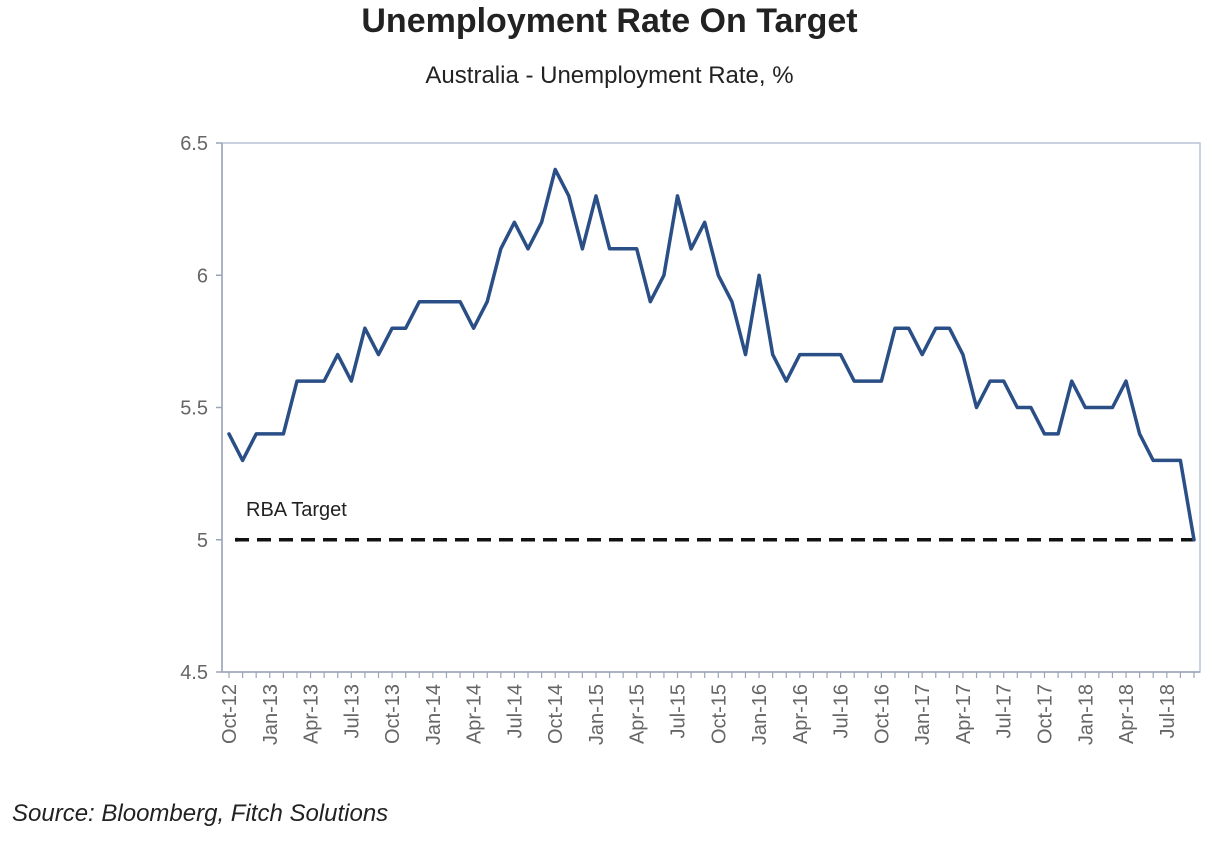 This screenshot has width=1219, height=851. Describe the element at coordinates (194, 673) in the screenshot. I see `y-tick-label: 4.5` at that location.